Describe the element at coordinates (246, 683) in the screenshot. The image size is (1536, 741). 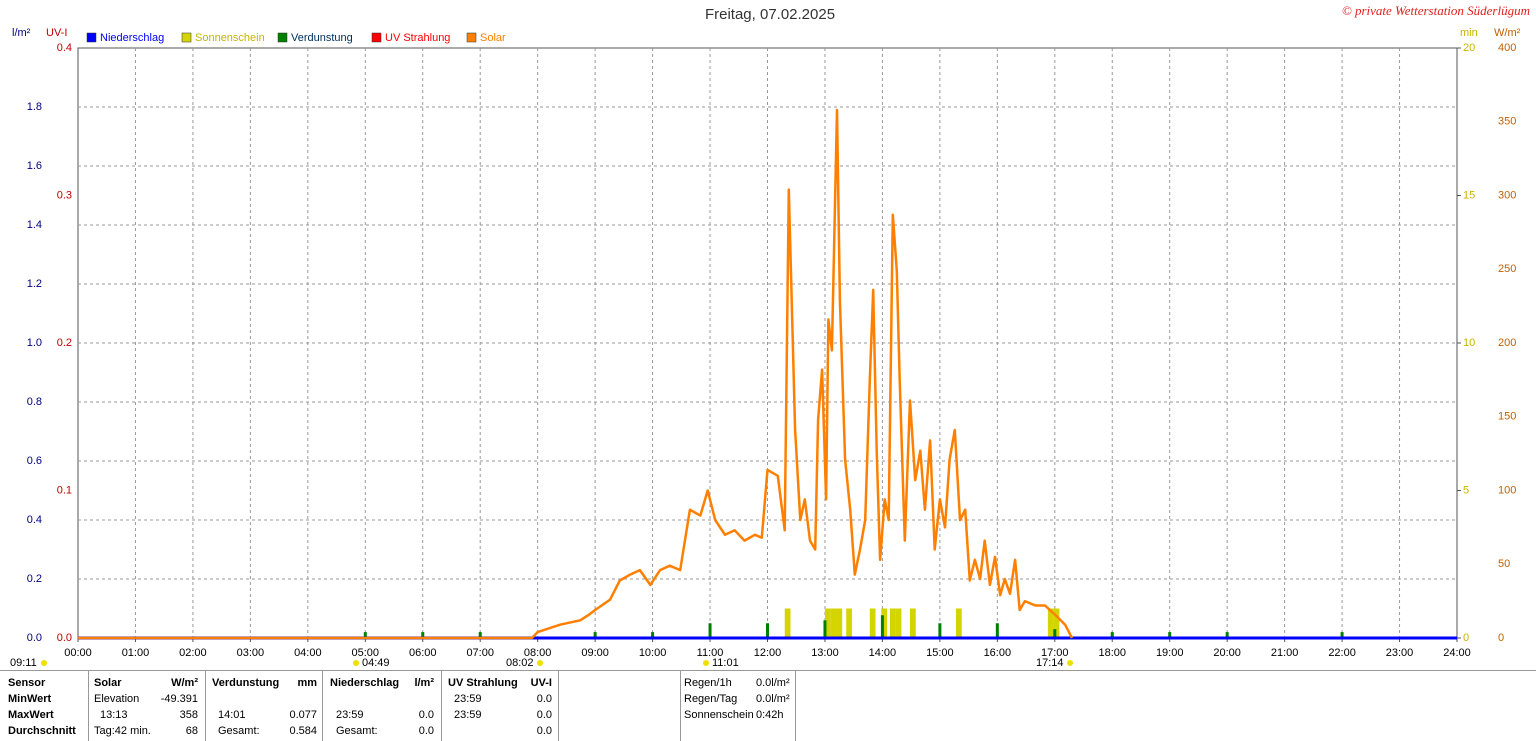
I see `table-cell: Verdunstung` at that location.